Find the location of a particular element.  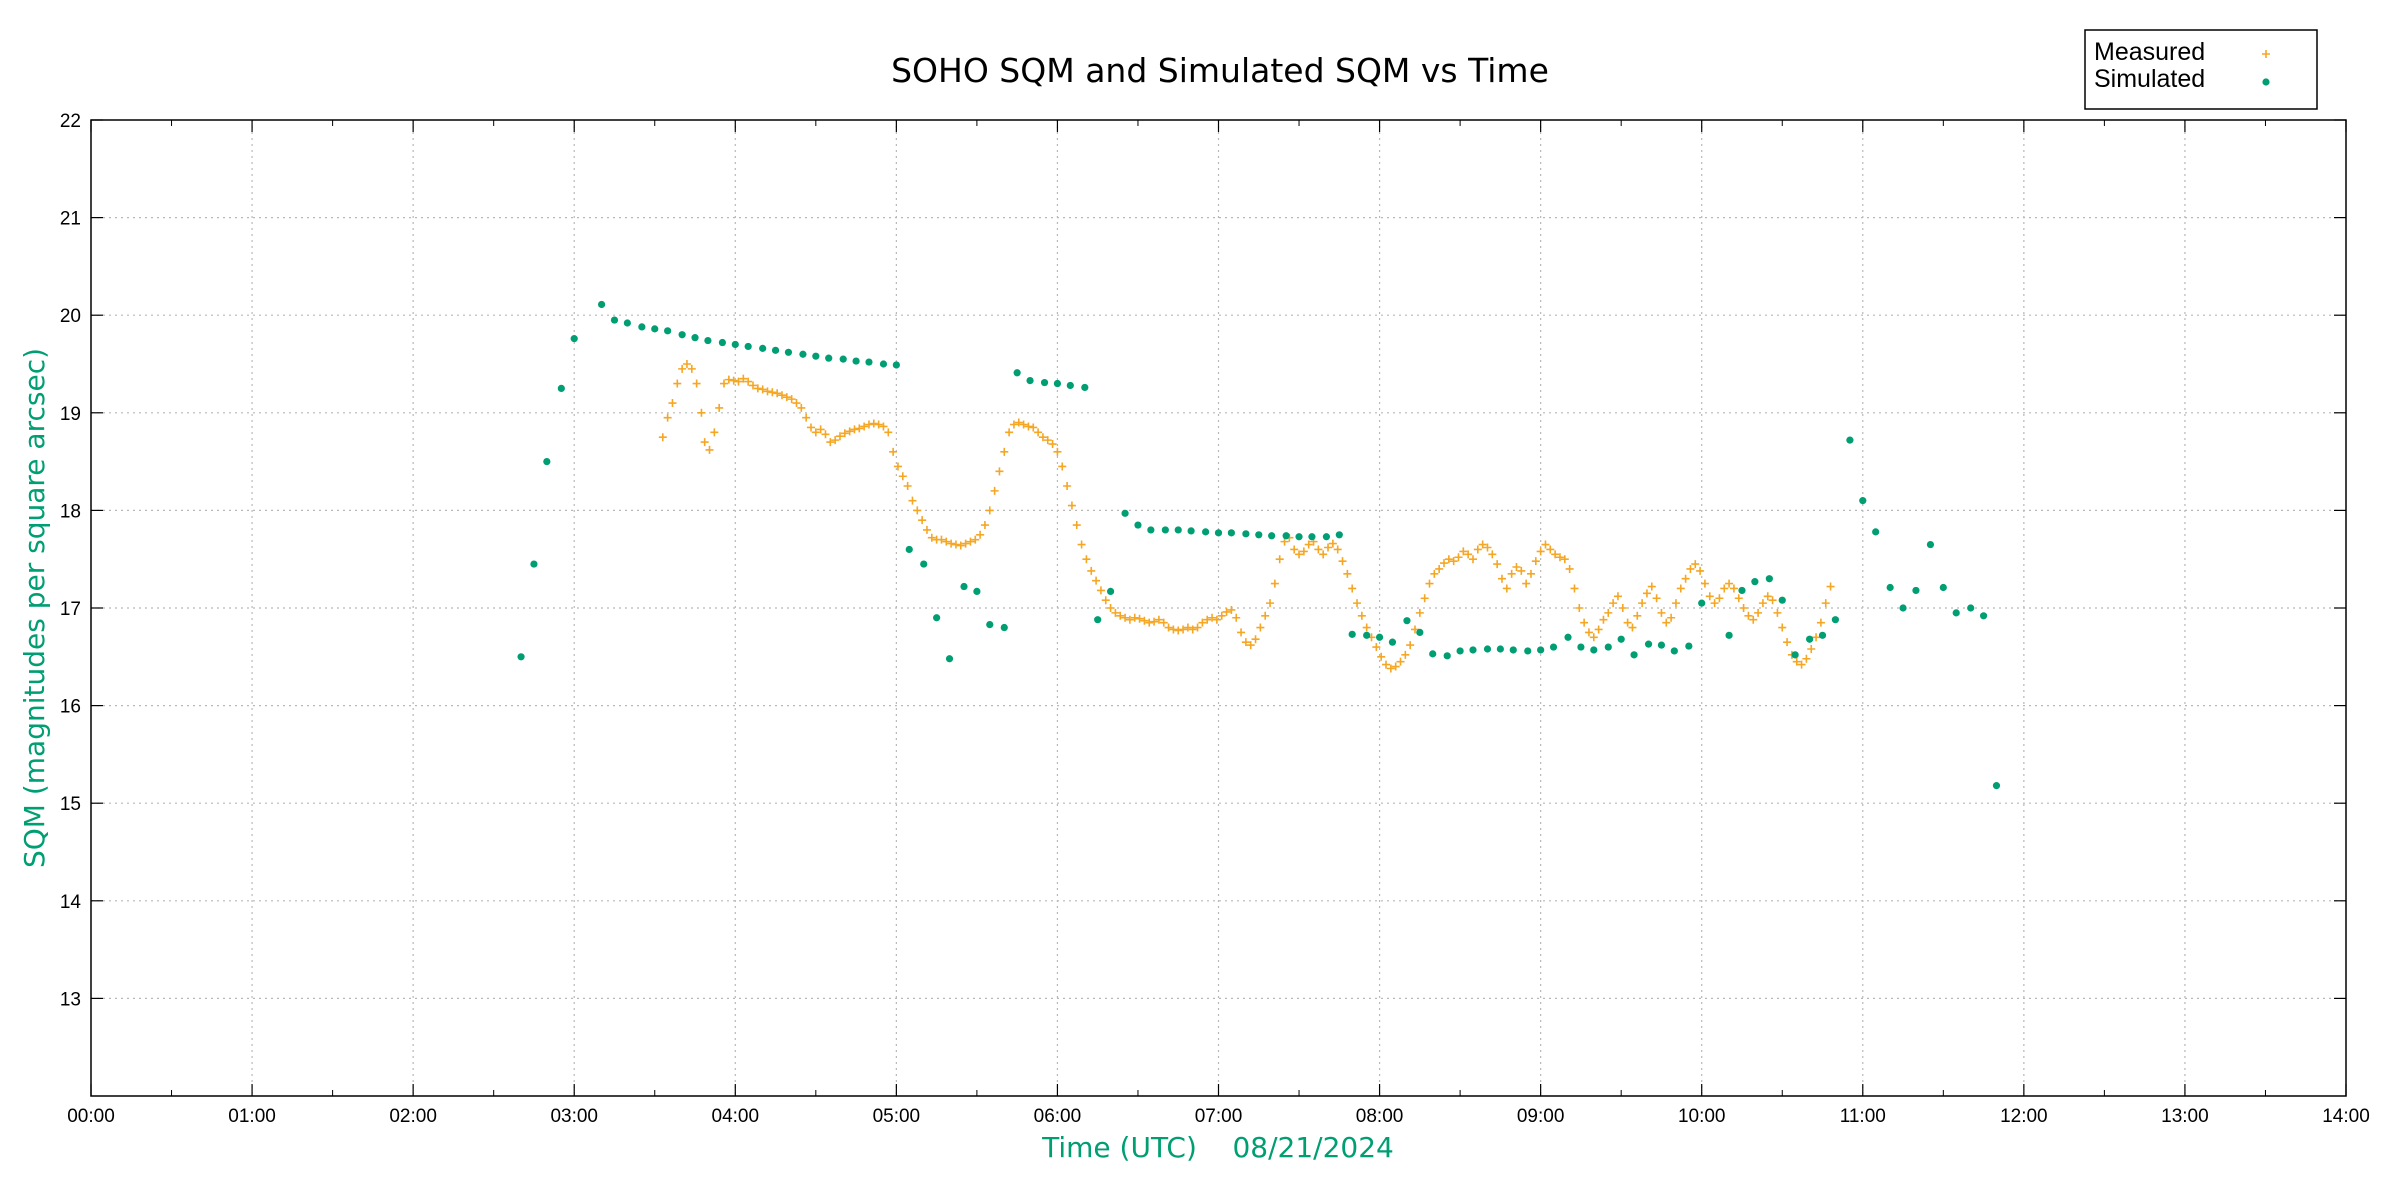

x-tick-label: 13:00 is located at coordinates (2185, 1116).